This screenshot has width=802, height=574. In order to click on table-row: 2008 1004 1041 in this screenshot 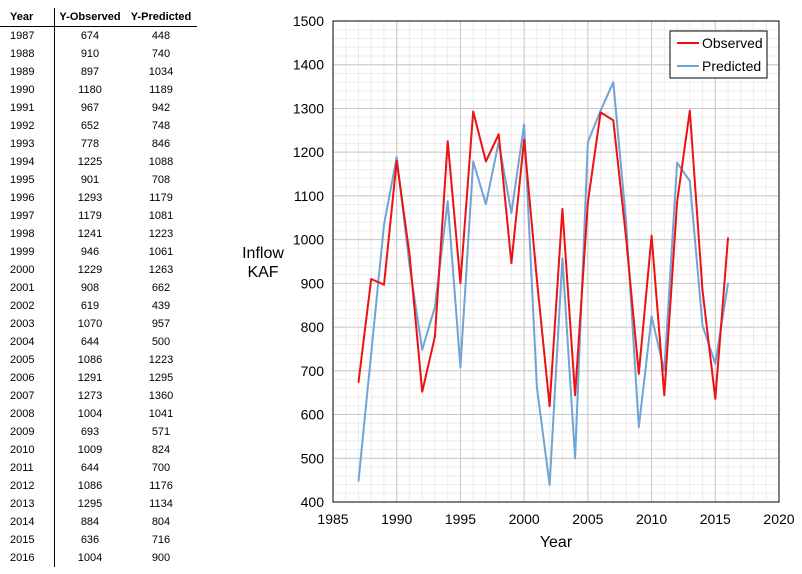, I will do `click(98, 414)`.